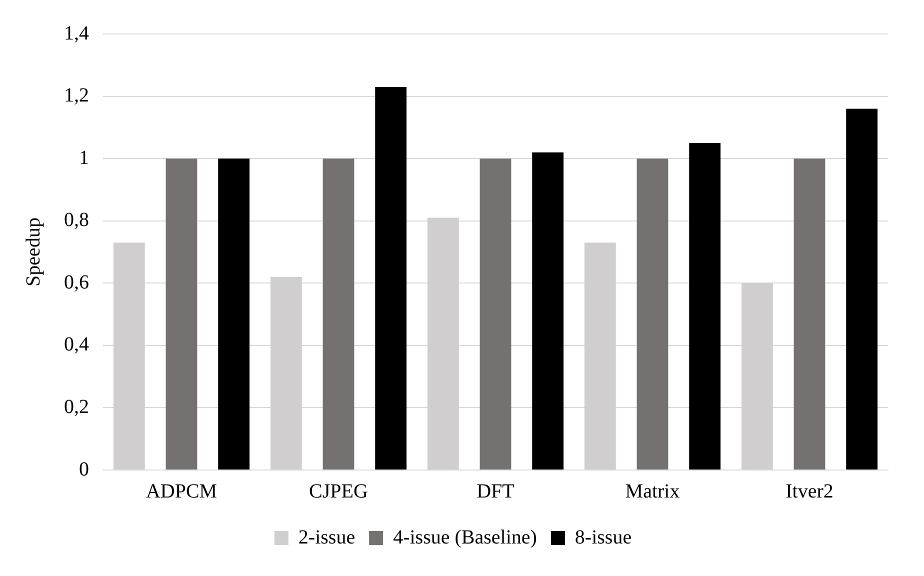 The height and width of the screenshot is (576, 924). Describe the element at coordinates (652, 491) in the screenshot. I see `x-tick-label: Matrix` at that location.